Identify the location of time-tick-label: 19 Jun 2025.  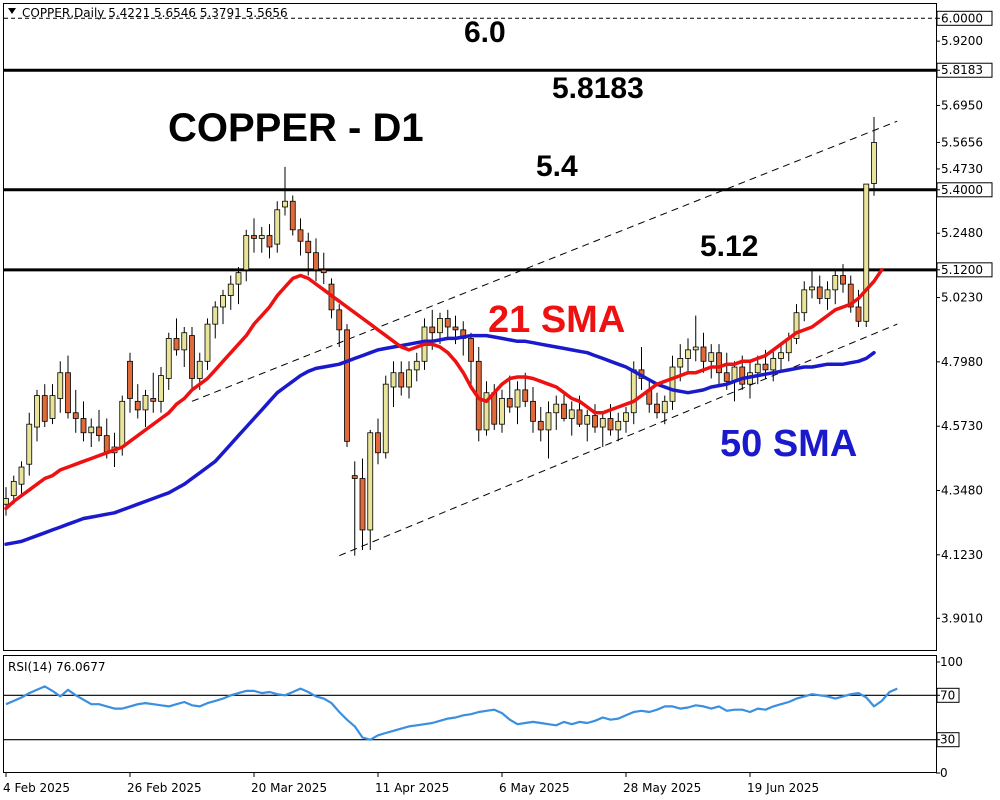
(783, 788).